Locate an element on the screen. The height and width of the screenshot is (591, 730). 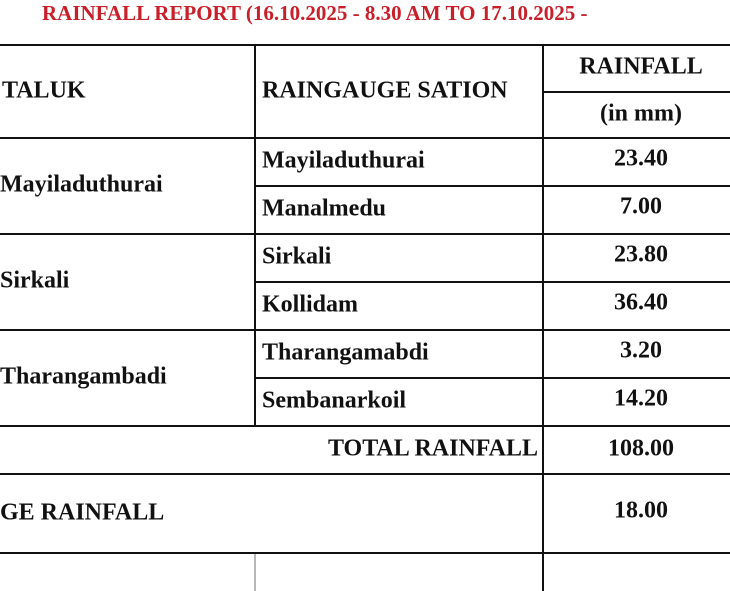
total-value: 108.00 is located at coordinates (641, 449).